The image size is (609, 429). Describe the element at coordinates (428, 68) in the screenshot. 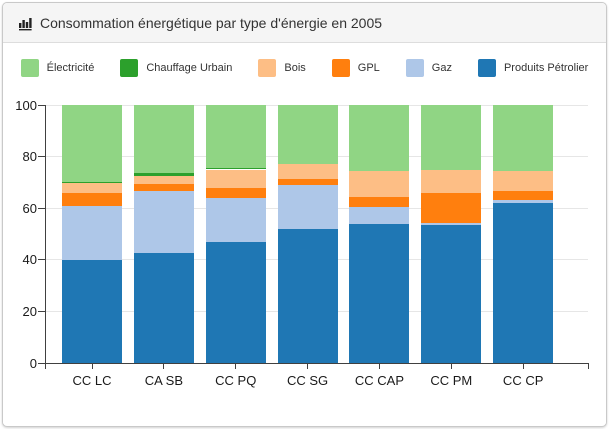

I see `legend-item-gaz: Gaz` at that location.